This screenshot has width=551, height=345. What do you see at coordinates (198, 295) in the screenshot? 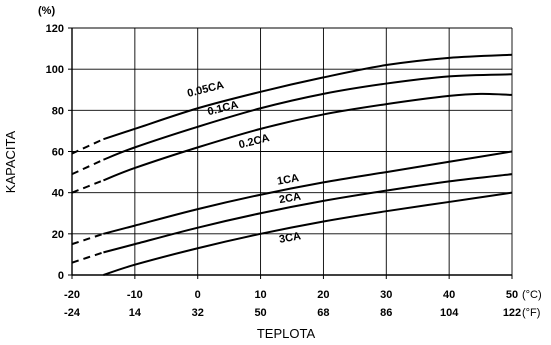
I see `x-tick-label-celsius: 0` at bounding box center [198, 295].